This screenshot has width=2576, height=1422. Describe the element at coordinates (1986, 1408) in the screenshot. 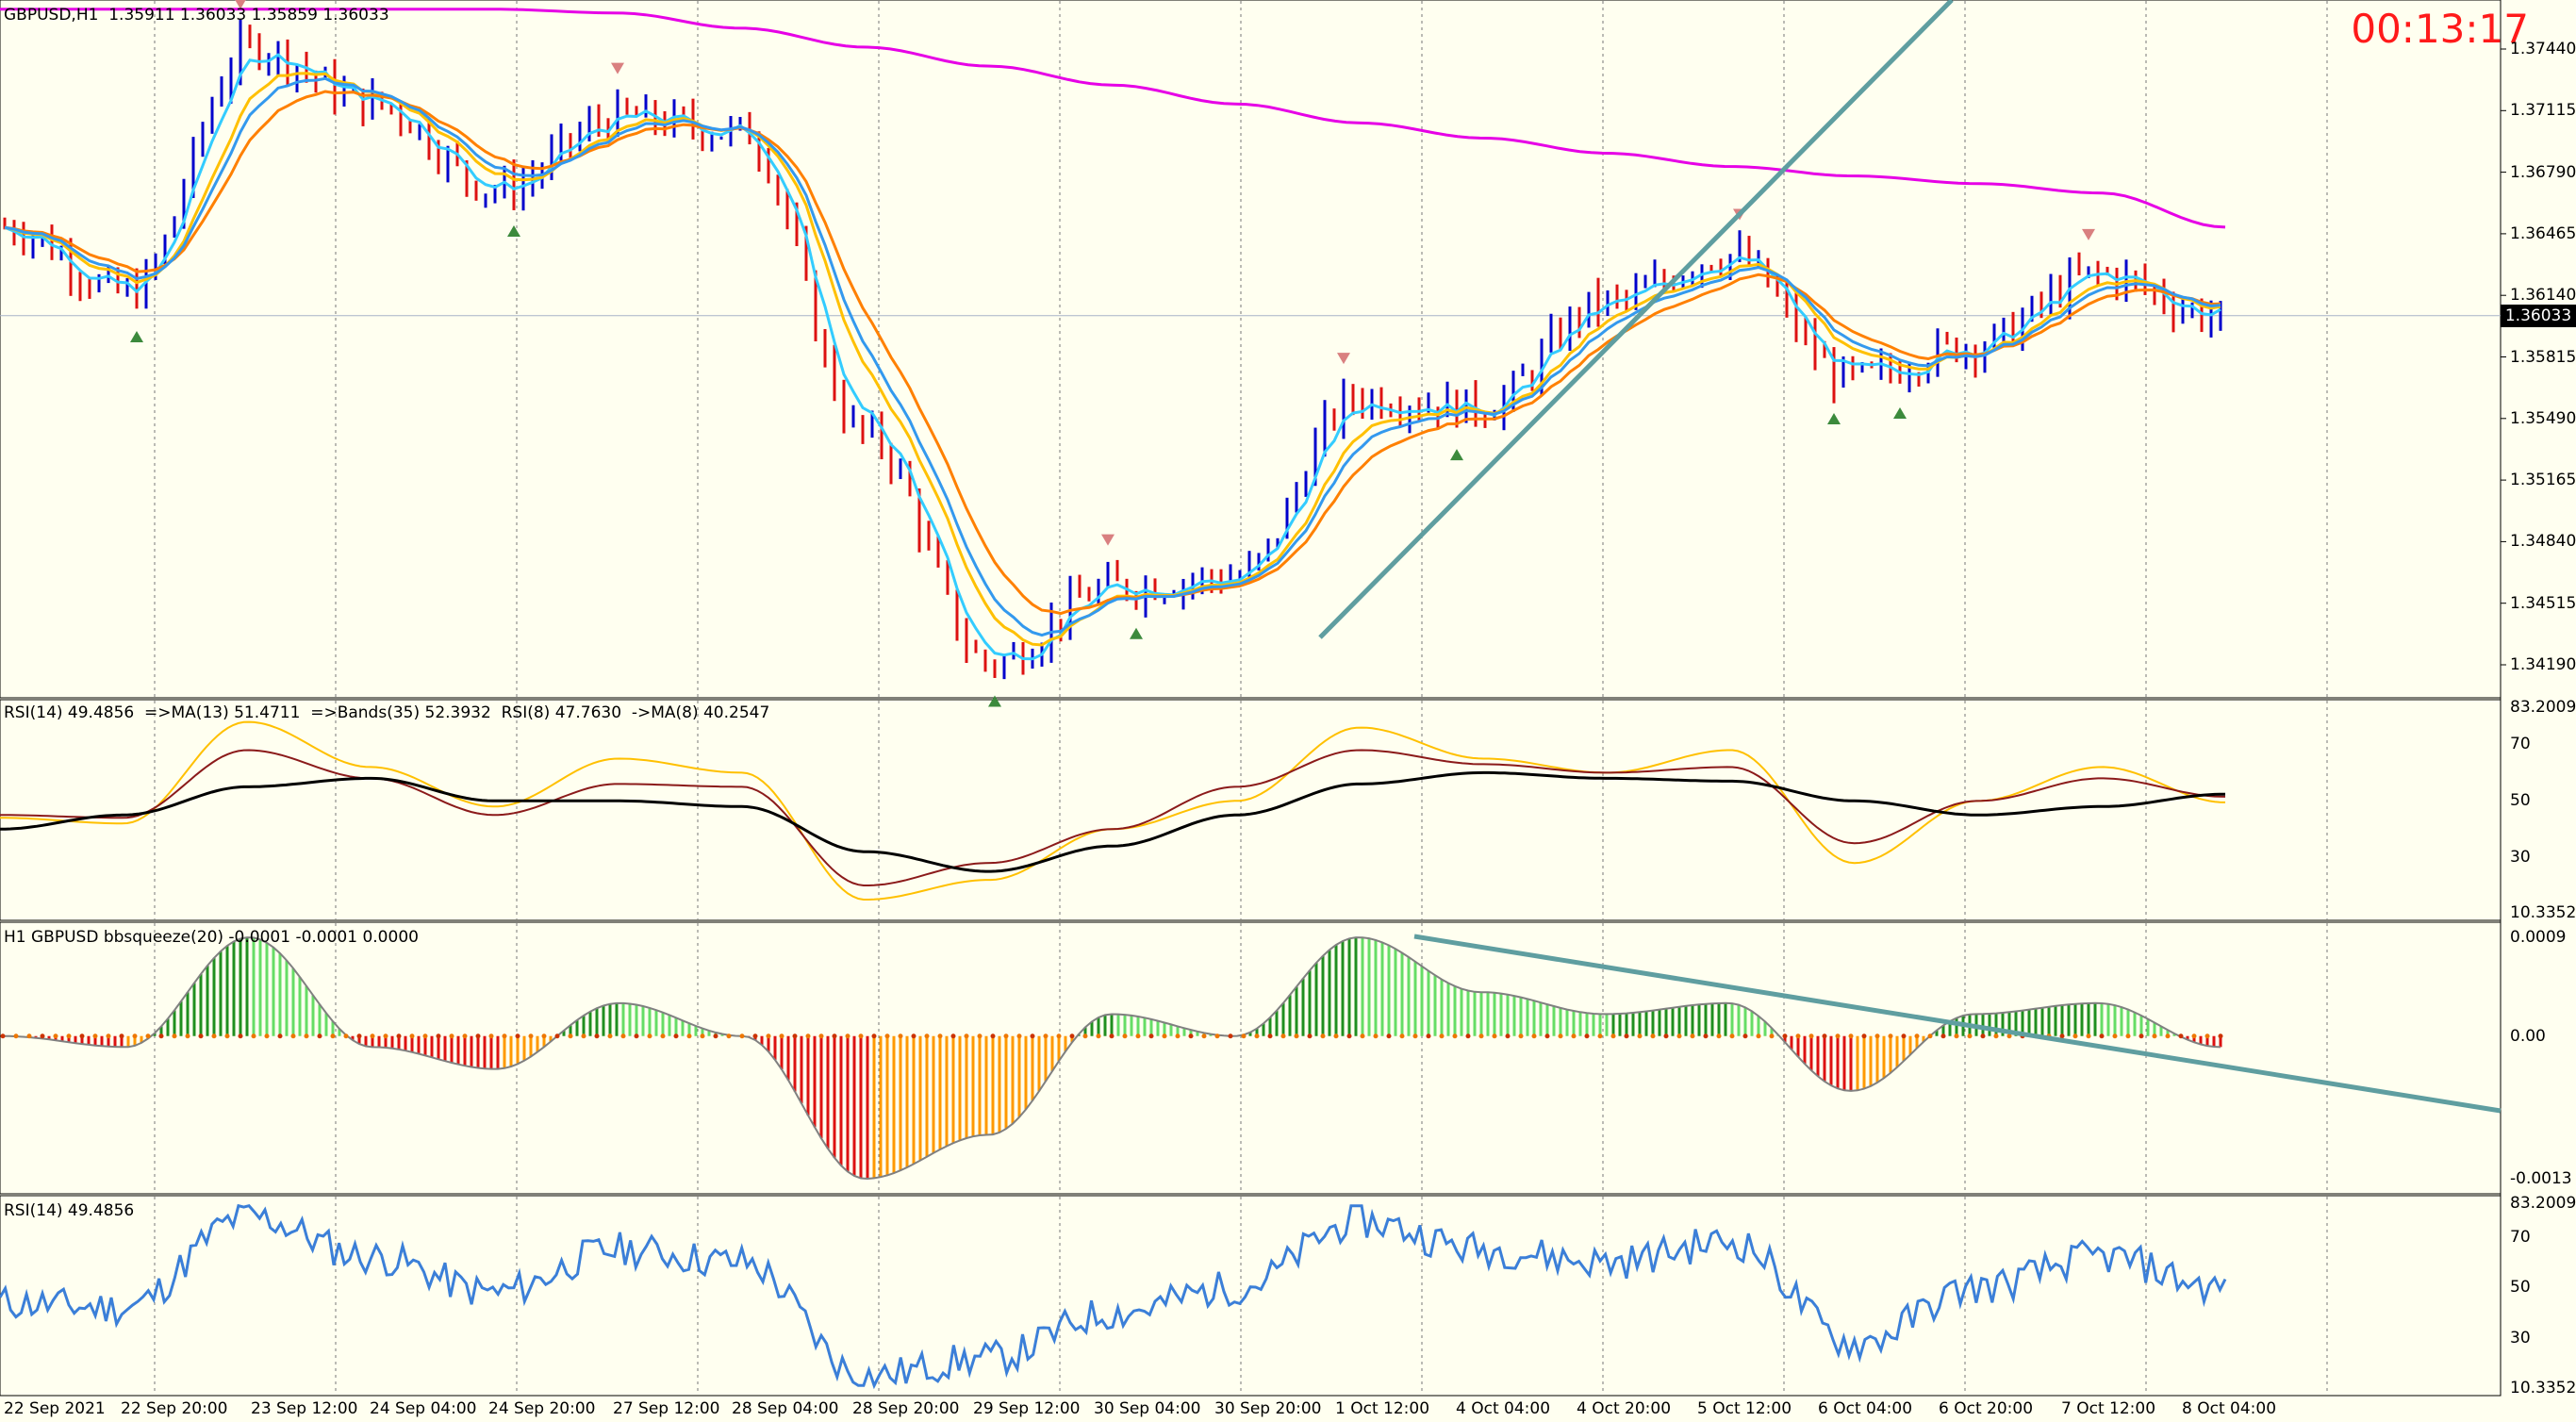

I see `time-tick-label: 6 Oct 20:00` at that location.